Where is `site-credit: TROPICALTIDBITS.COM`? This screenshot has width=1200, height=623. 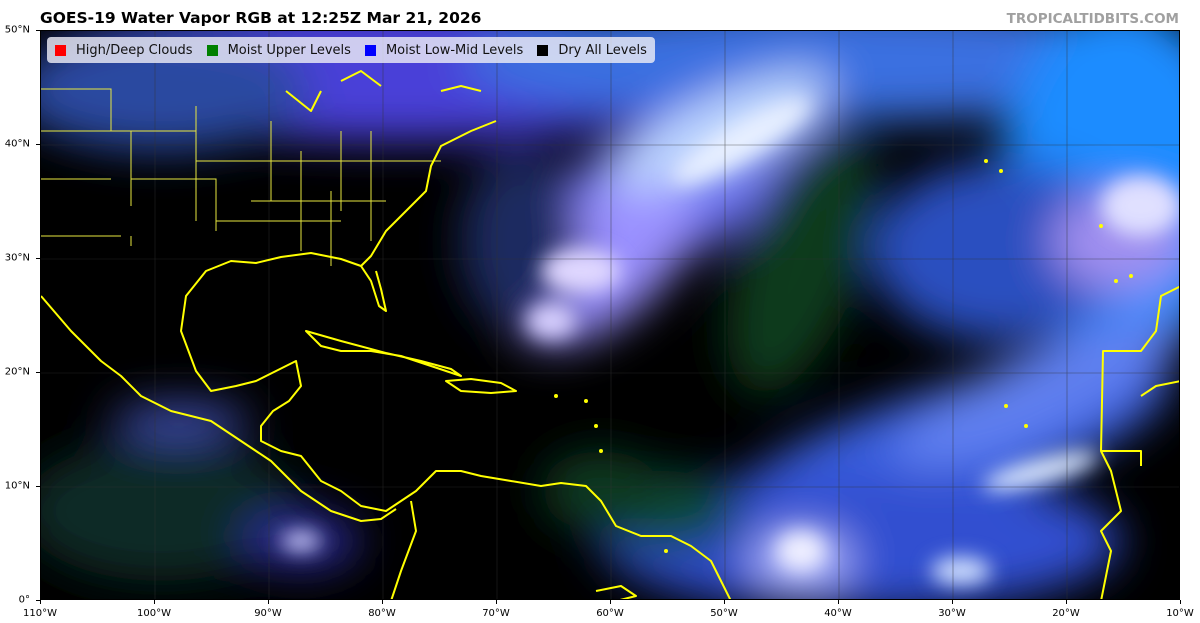 site-credit: TROPICALTIDBITS.COM is located at coordinates (1092, 19).